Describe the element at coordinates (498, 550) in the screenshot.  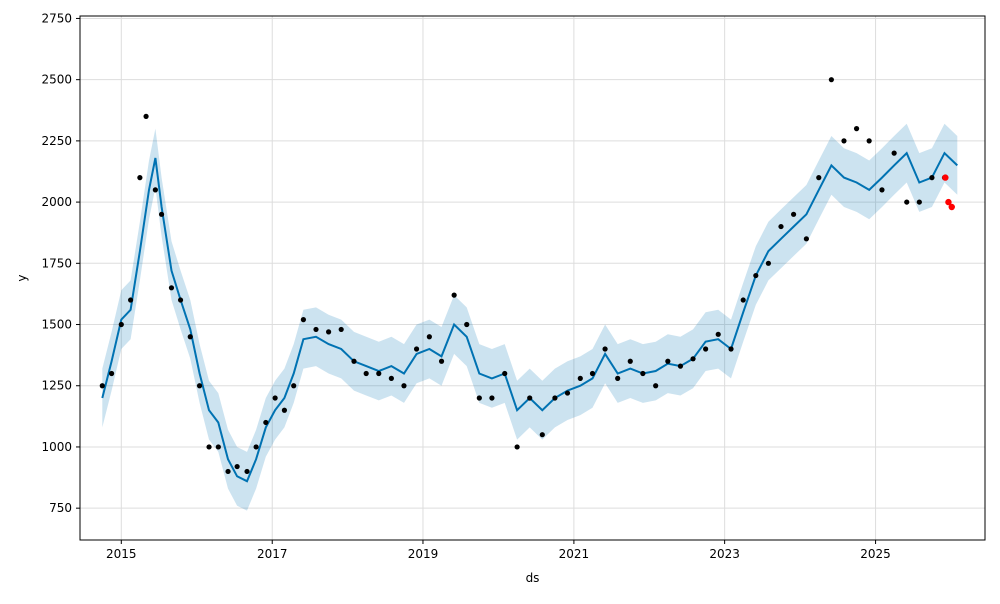
I see `x-axis-ticks: 2015 2017 2019 2021 2023 2025` at that location.